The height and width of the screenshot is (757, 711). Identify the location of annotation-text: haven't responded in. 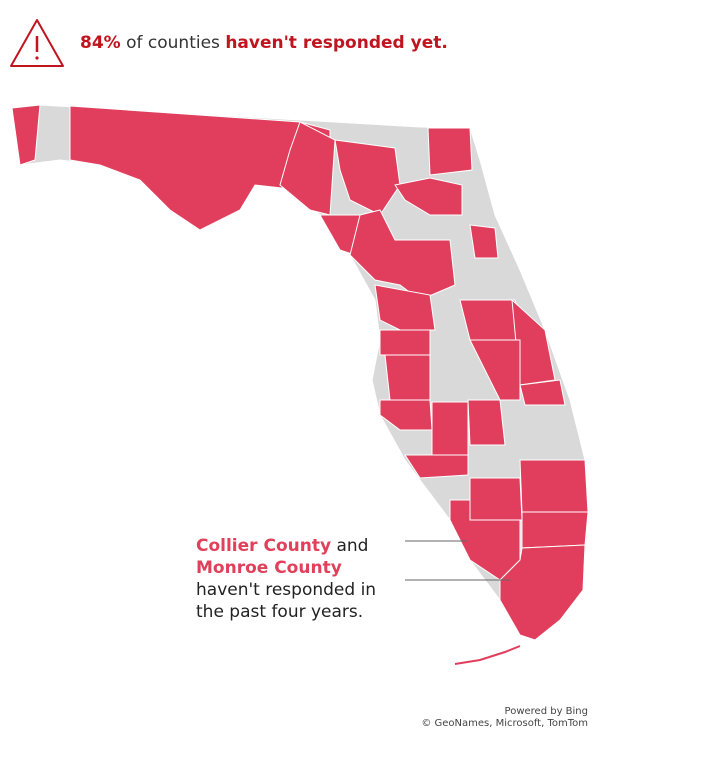
(286, 590).